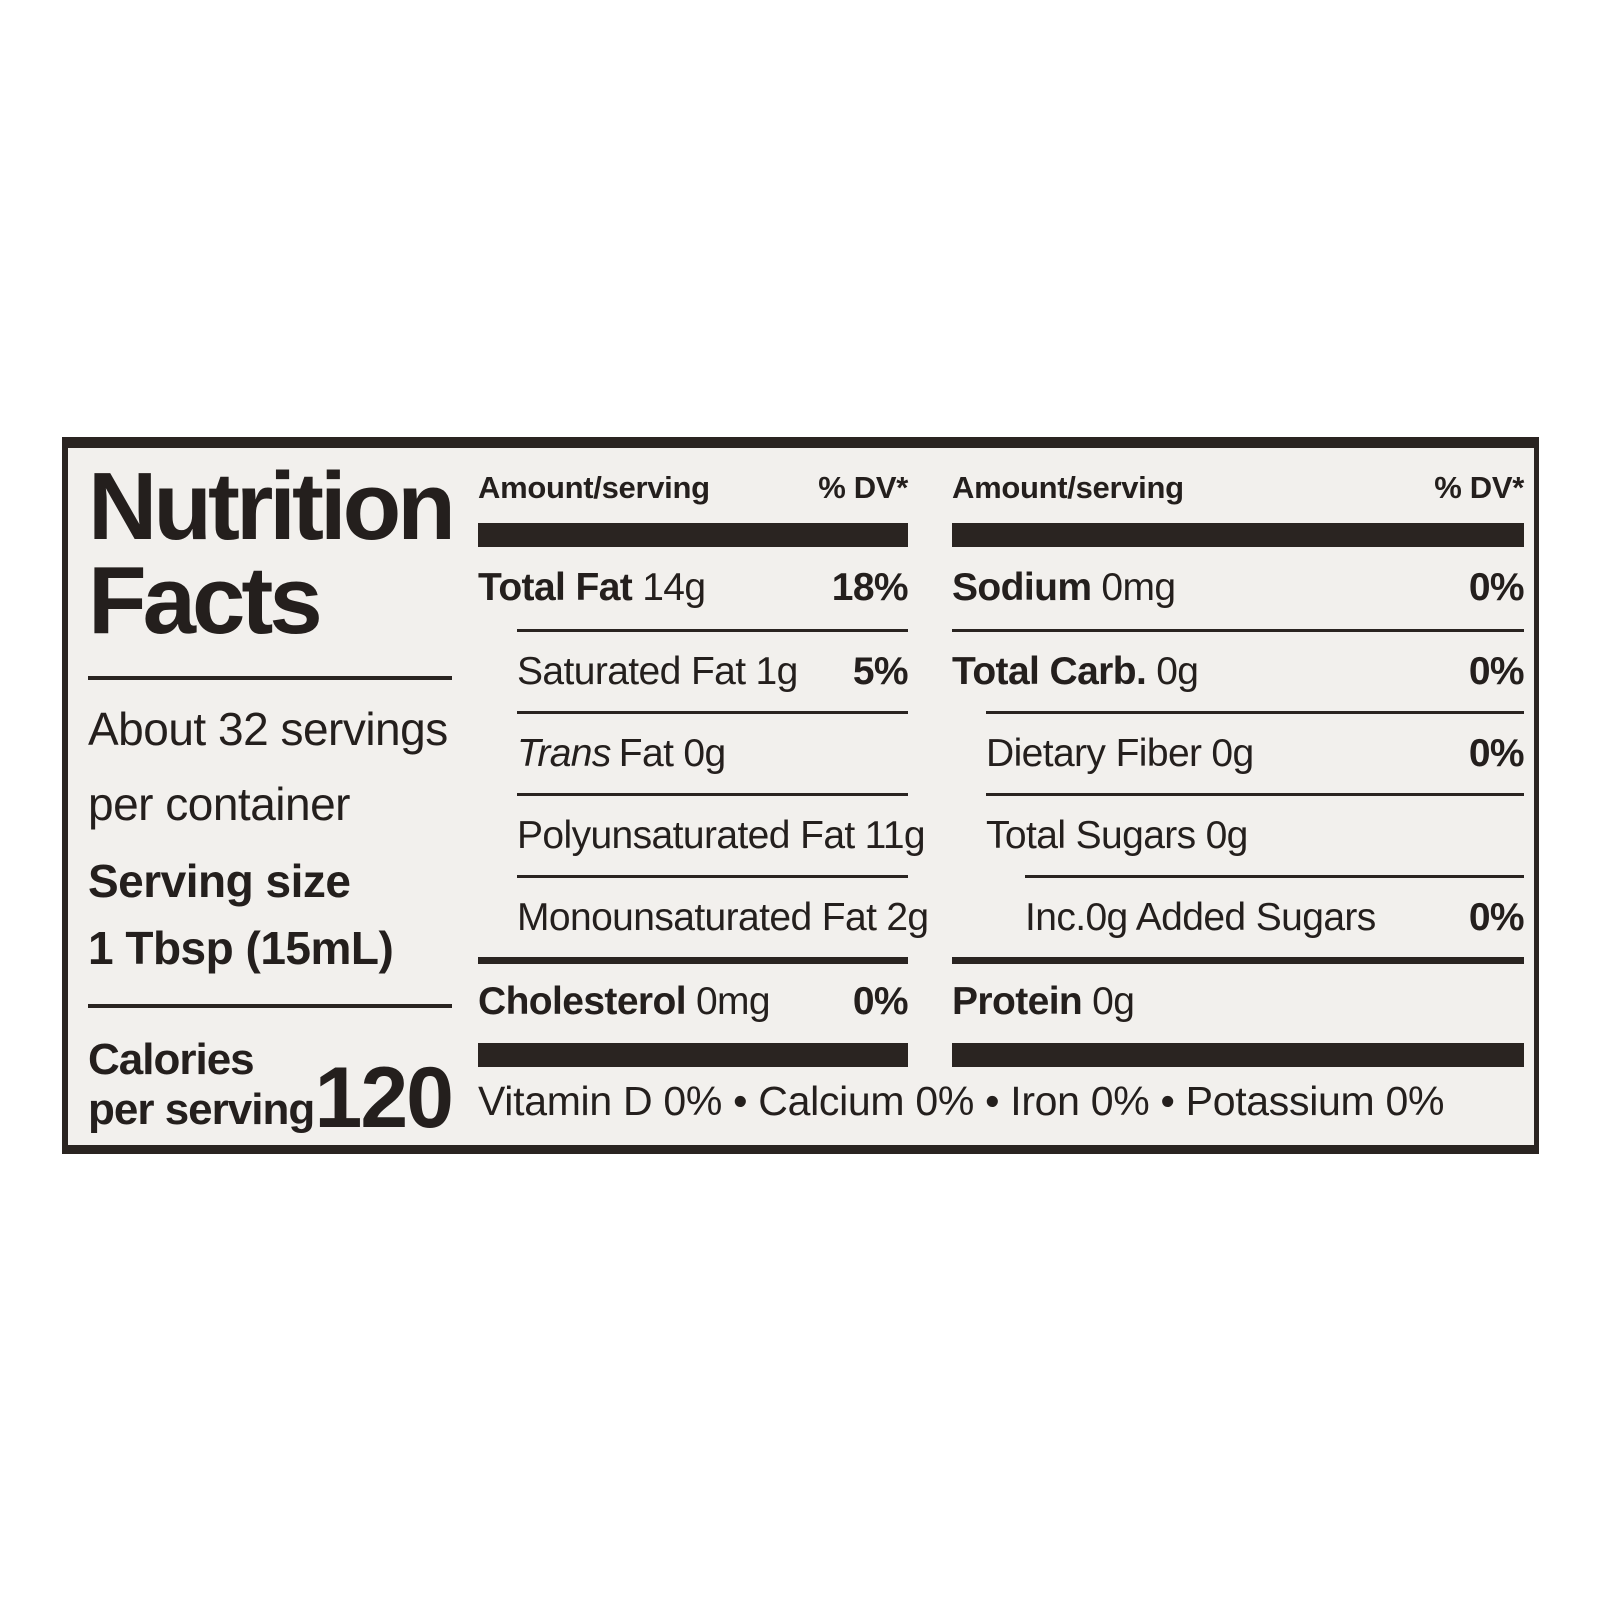 This screenshot has width=1600, height=1600. Describe the element at coordinates (384, 1098) in the screenshot. I see `calories-value: 120` at that location.